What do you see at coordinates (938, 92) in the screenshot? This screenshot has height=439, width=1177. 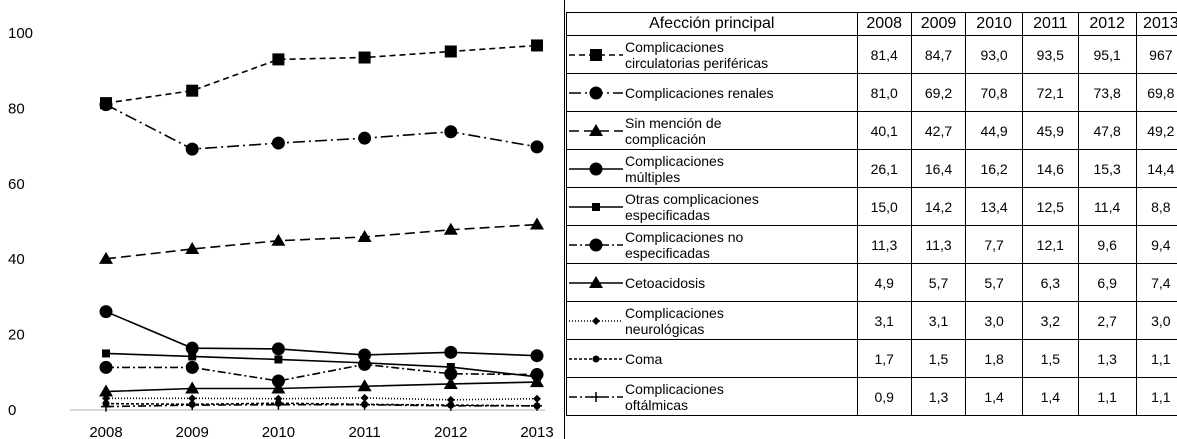 I see `value-cell: 69,2` at bounding box center [938, 92].